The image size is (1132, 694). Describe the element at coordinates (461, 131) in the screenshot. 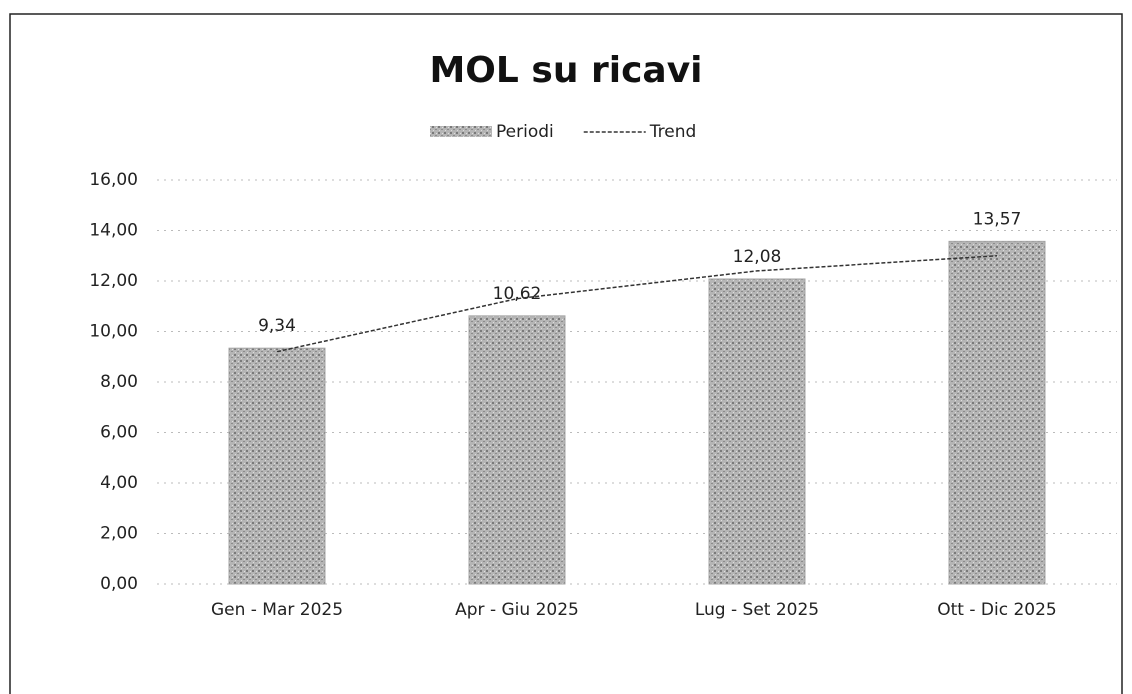

I see `legend-swatch` at that location.